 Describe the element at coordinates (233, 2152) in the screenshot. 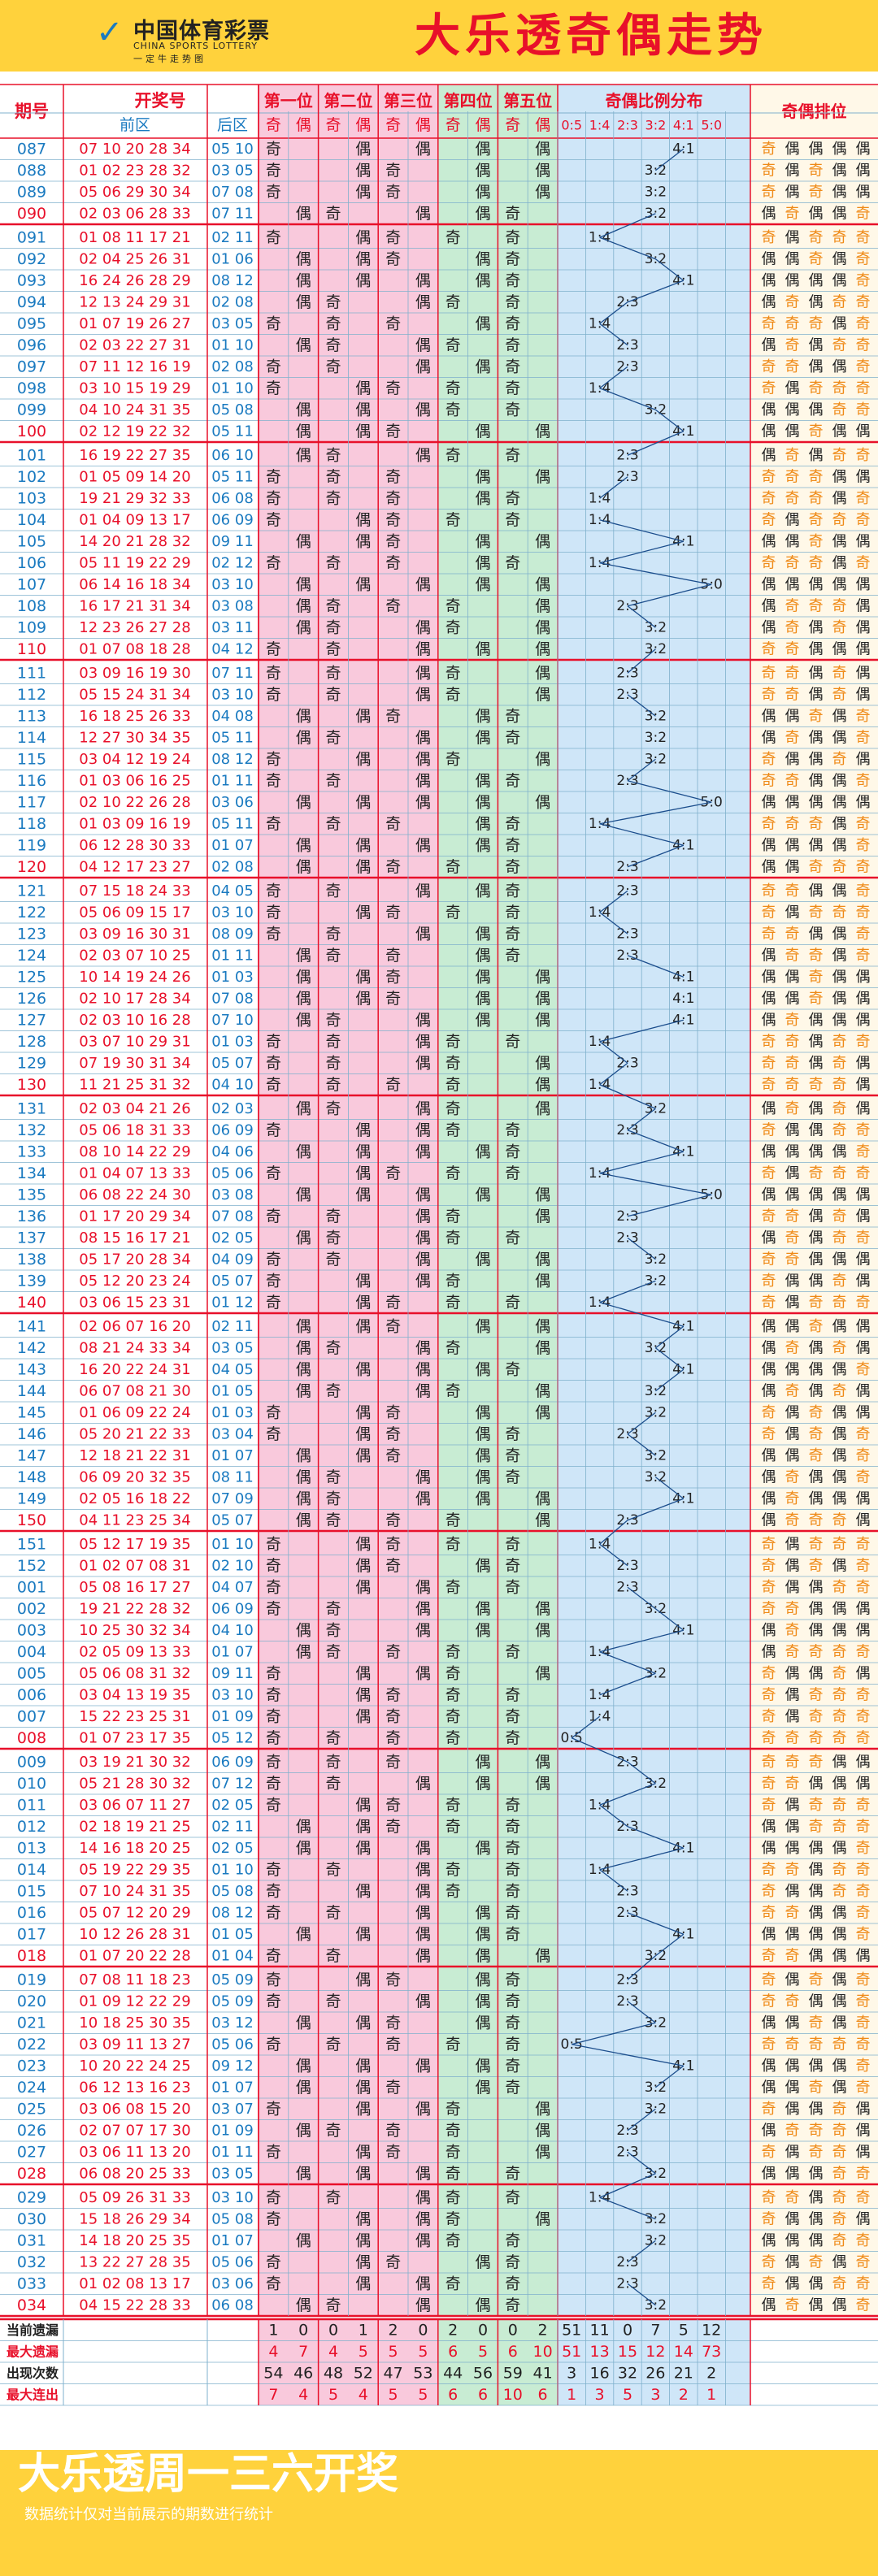

I see `back-numbers: 01 11` at that location.